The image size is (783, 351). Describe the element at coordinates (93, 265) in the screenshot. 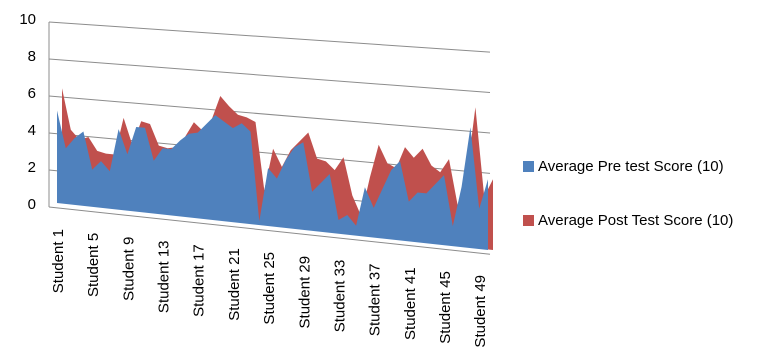

I see `x-tick-label-1: Student 5` at that location.